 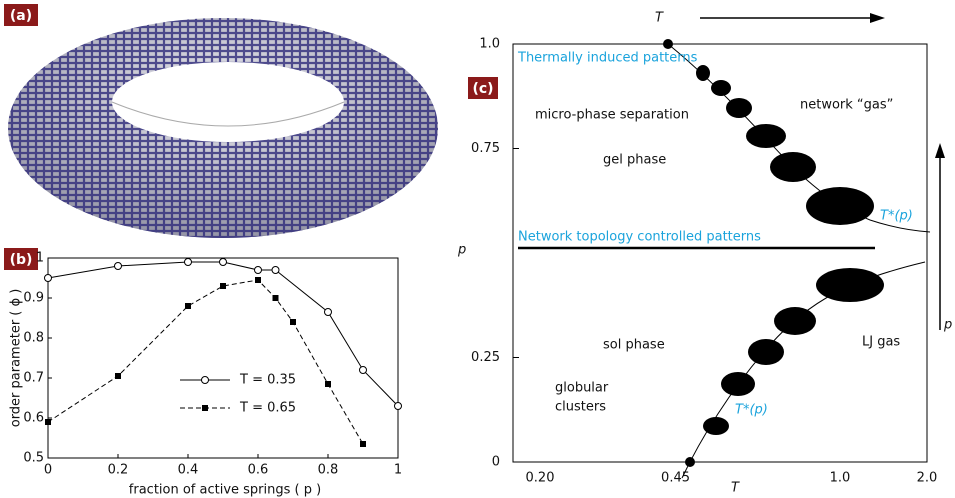 I want to click on y-tick-label: 0.6, so click(x=33, y=418).